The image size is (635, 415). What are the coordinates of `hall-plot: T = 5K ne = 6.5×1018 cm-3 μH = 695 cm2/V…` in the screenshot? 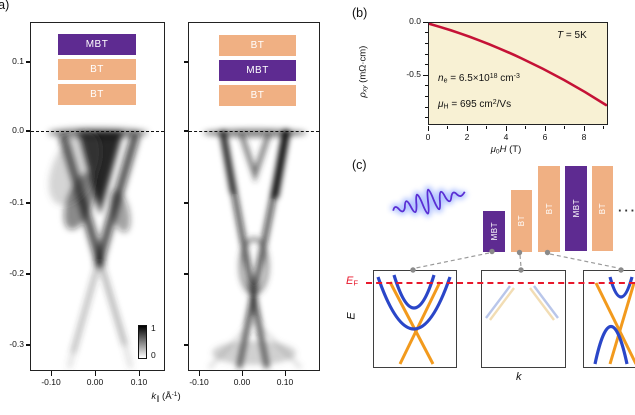 It's located at (518, 73).